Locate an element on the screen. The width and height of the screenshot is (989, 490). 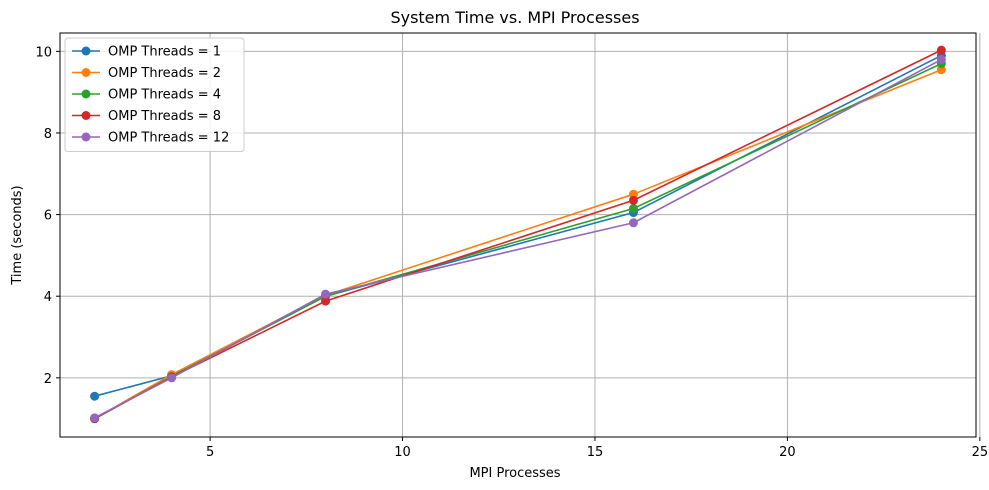
y-tick-label: 10 is located at coordinates (43, 52).